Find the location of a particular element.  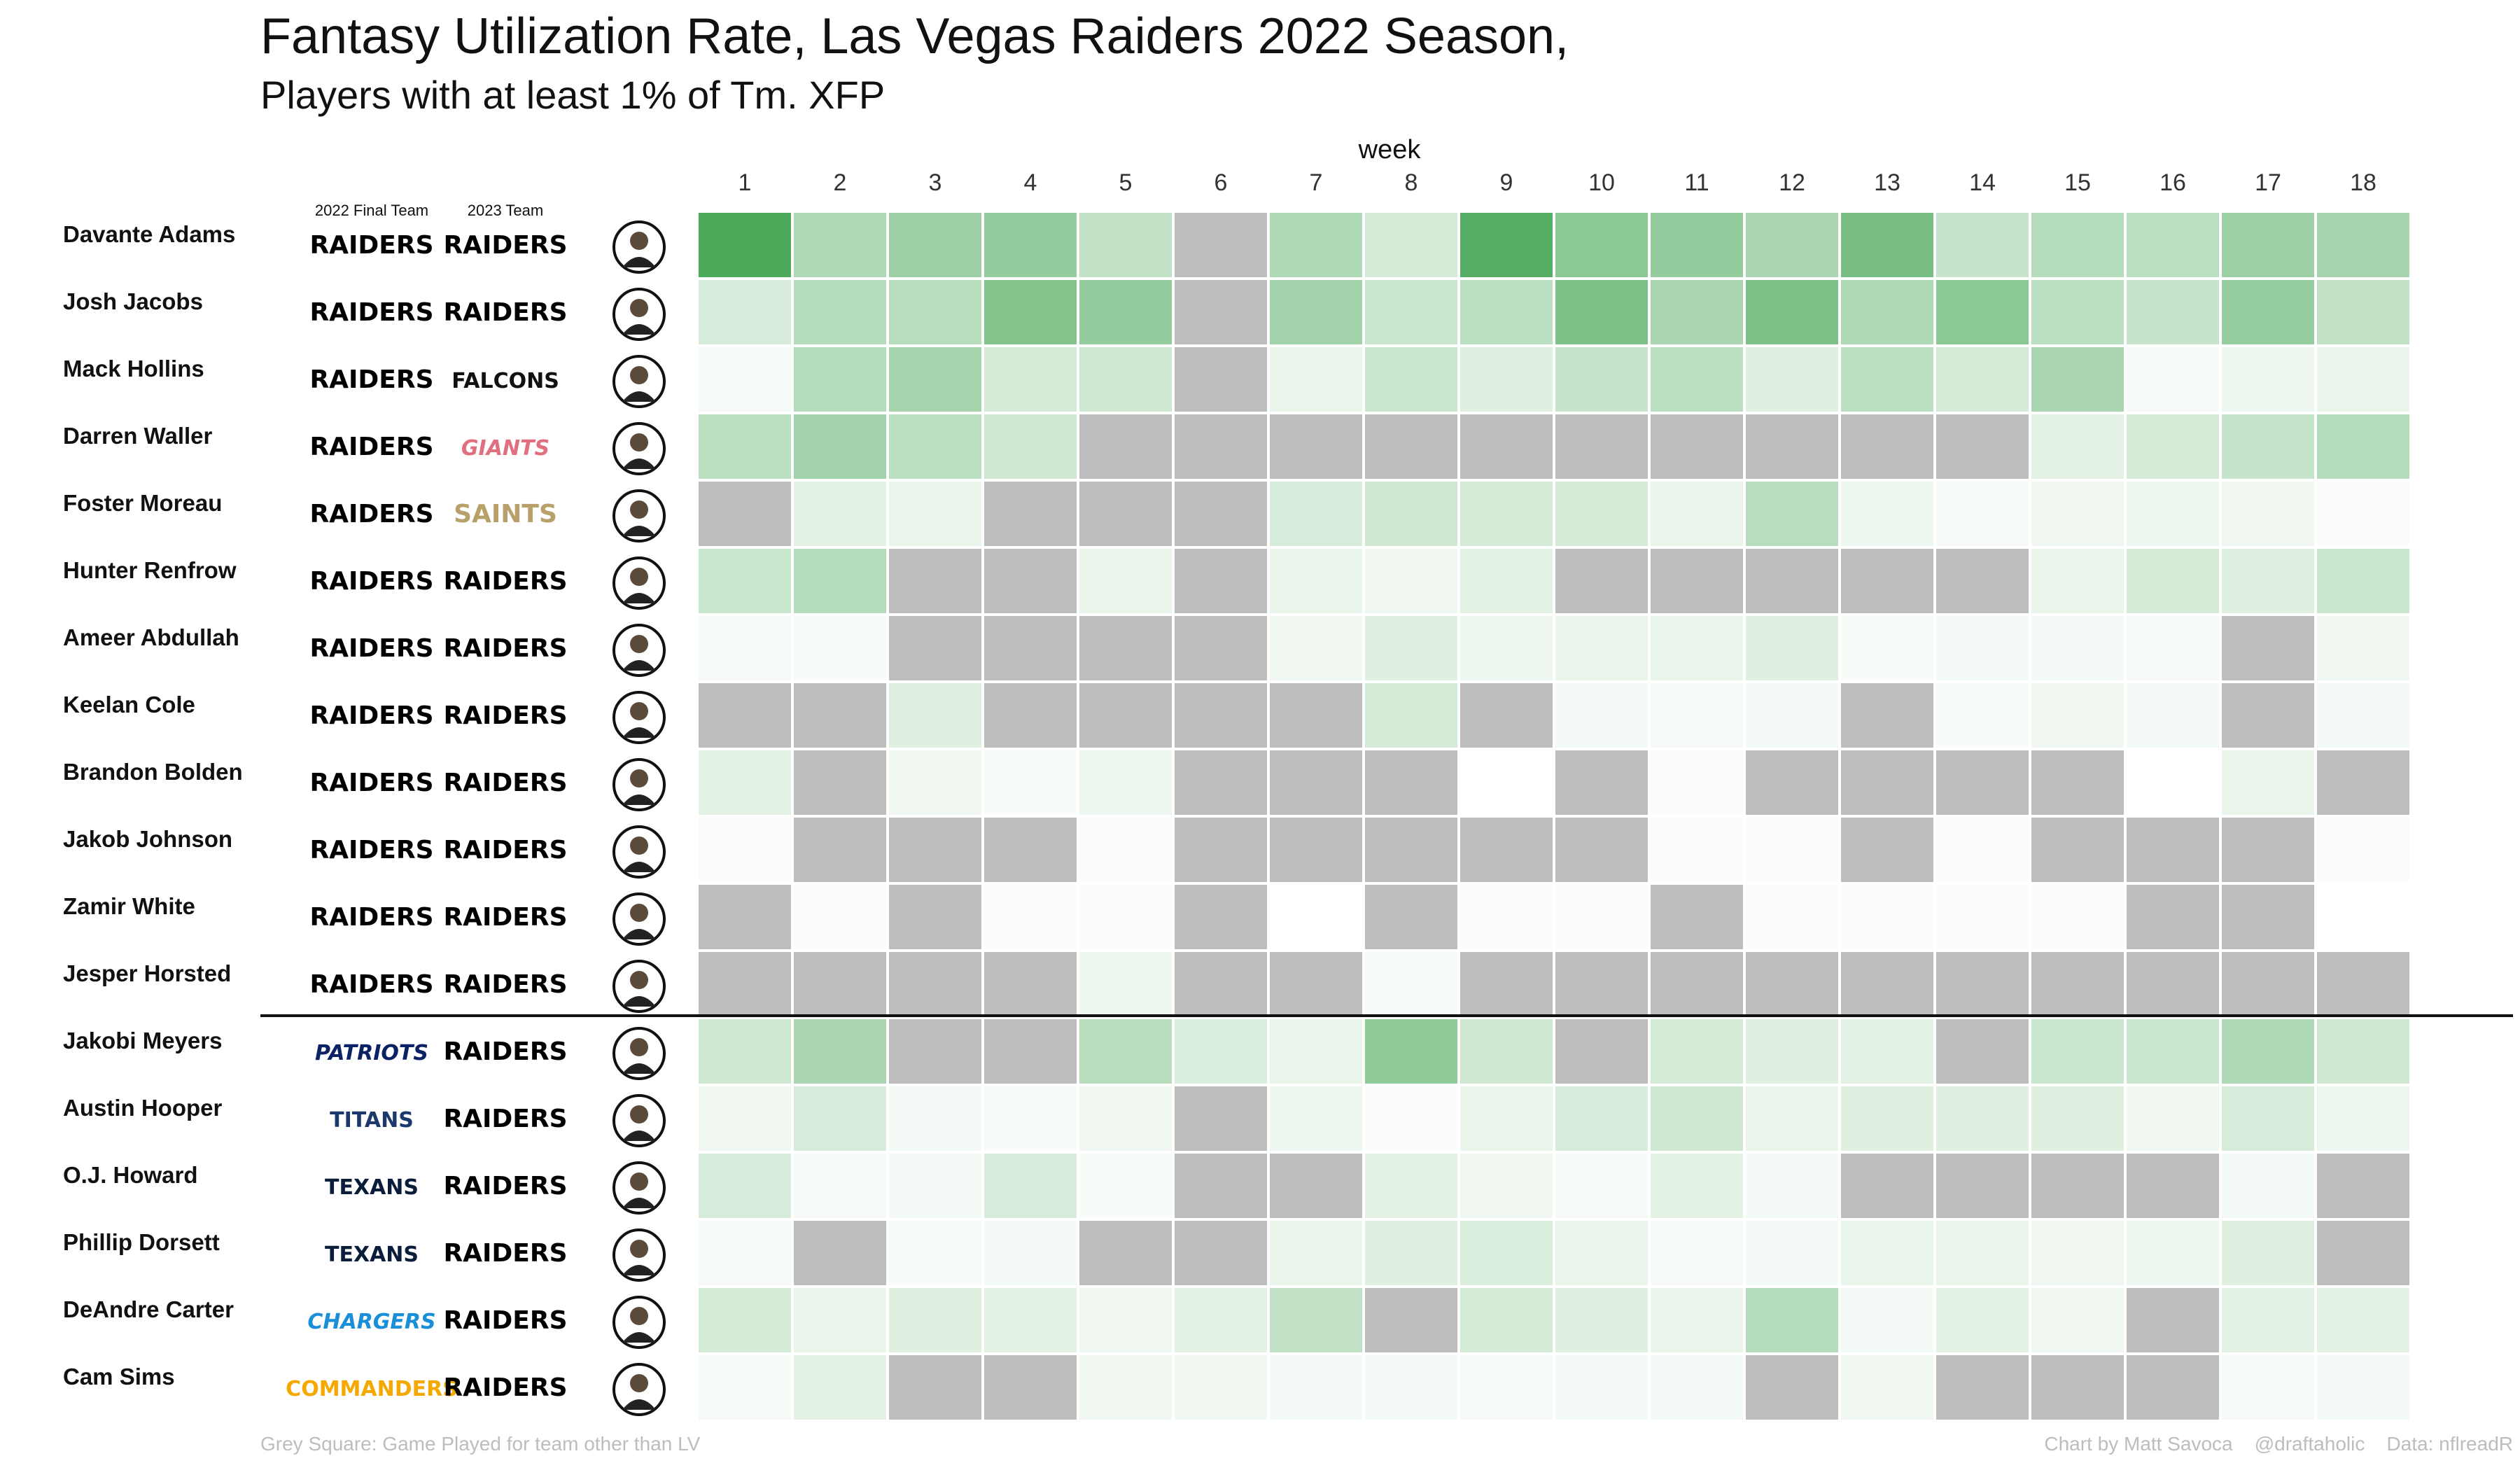

player-row: Austin Hooper TITANS RAIDERS is located at coordinates (1236, 1119).